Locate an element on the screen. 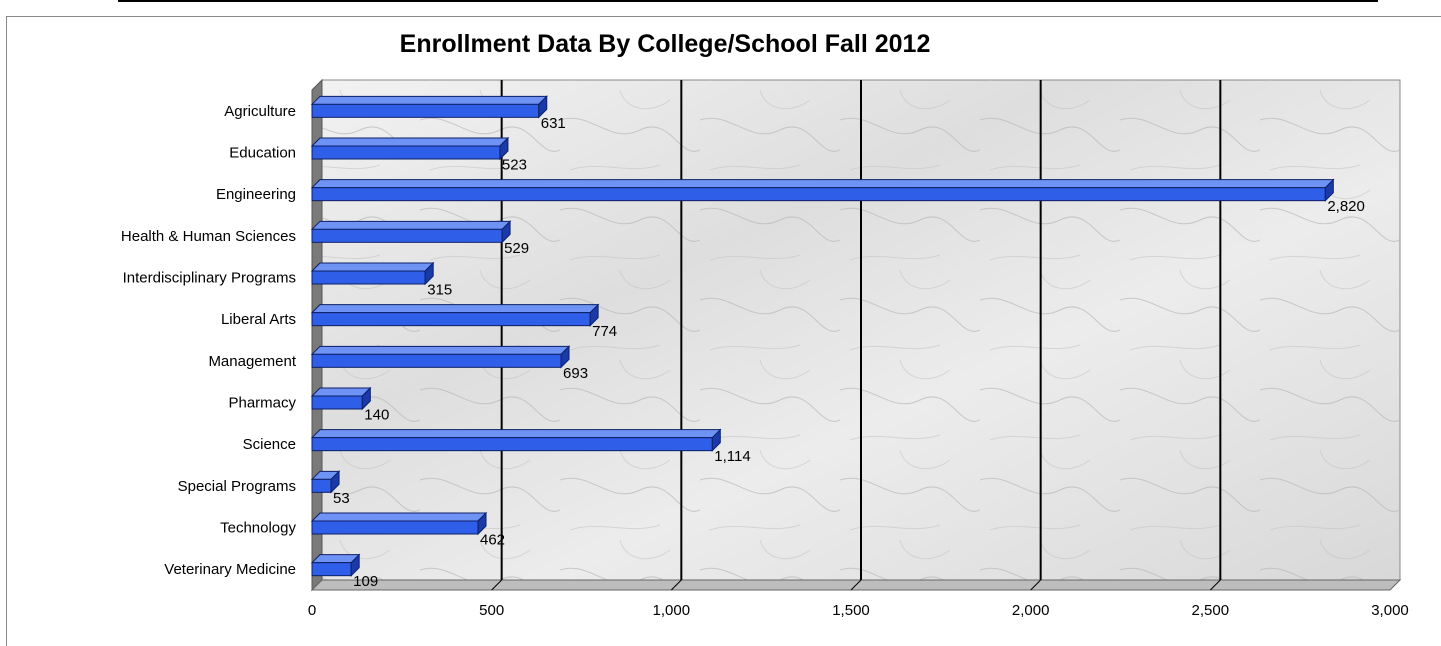 The image size is (1441, 646). value-label: 462 is located at coordinates (492, 540).